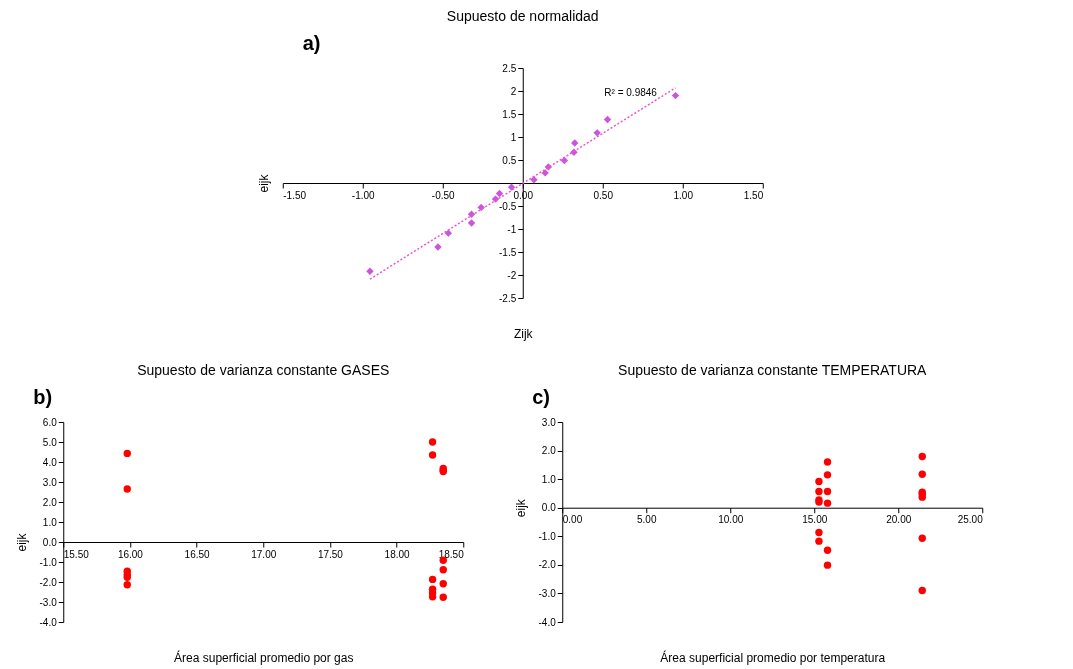  What do you see at coordinates (513, 91) in the screenshot?
I see `y-tick-label: 2` at bounding box center [513, 91].